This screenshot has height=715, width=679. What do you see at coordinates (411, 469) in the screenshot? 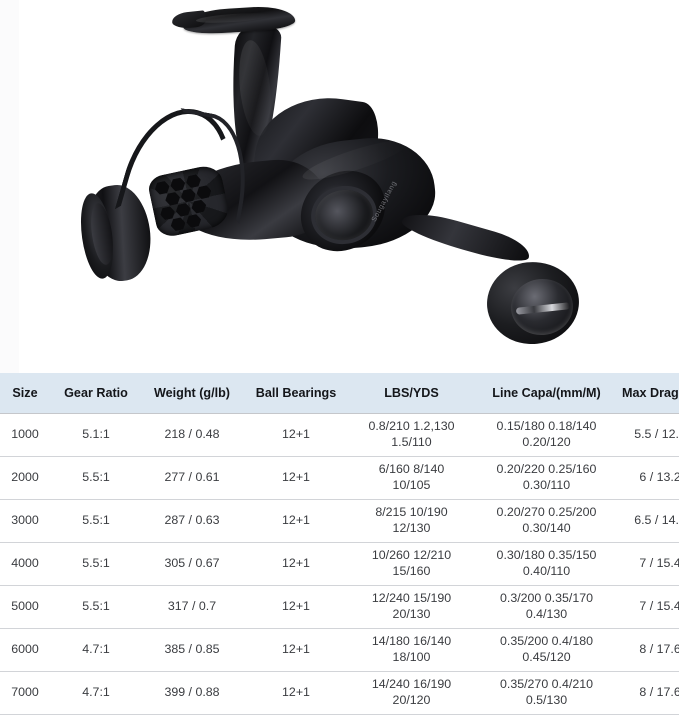
I see `cell-lbs-yds-line1: 6/160 8/140` at bounding box center [411, 469].